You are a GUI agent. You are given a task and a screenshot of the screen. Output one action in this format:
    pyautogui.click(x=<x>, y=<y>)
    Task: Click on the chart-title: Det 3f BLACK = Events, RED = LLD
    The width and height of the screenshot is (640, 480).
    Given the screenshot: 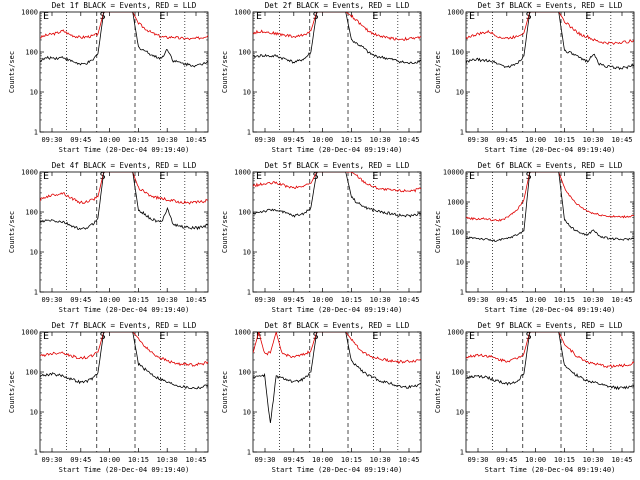 What is the action you would take?
    pyautogui.click(x=550, y=5)
    